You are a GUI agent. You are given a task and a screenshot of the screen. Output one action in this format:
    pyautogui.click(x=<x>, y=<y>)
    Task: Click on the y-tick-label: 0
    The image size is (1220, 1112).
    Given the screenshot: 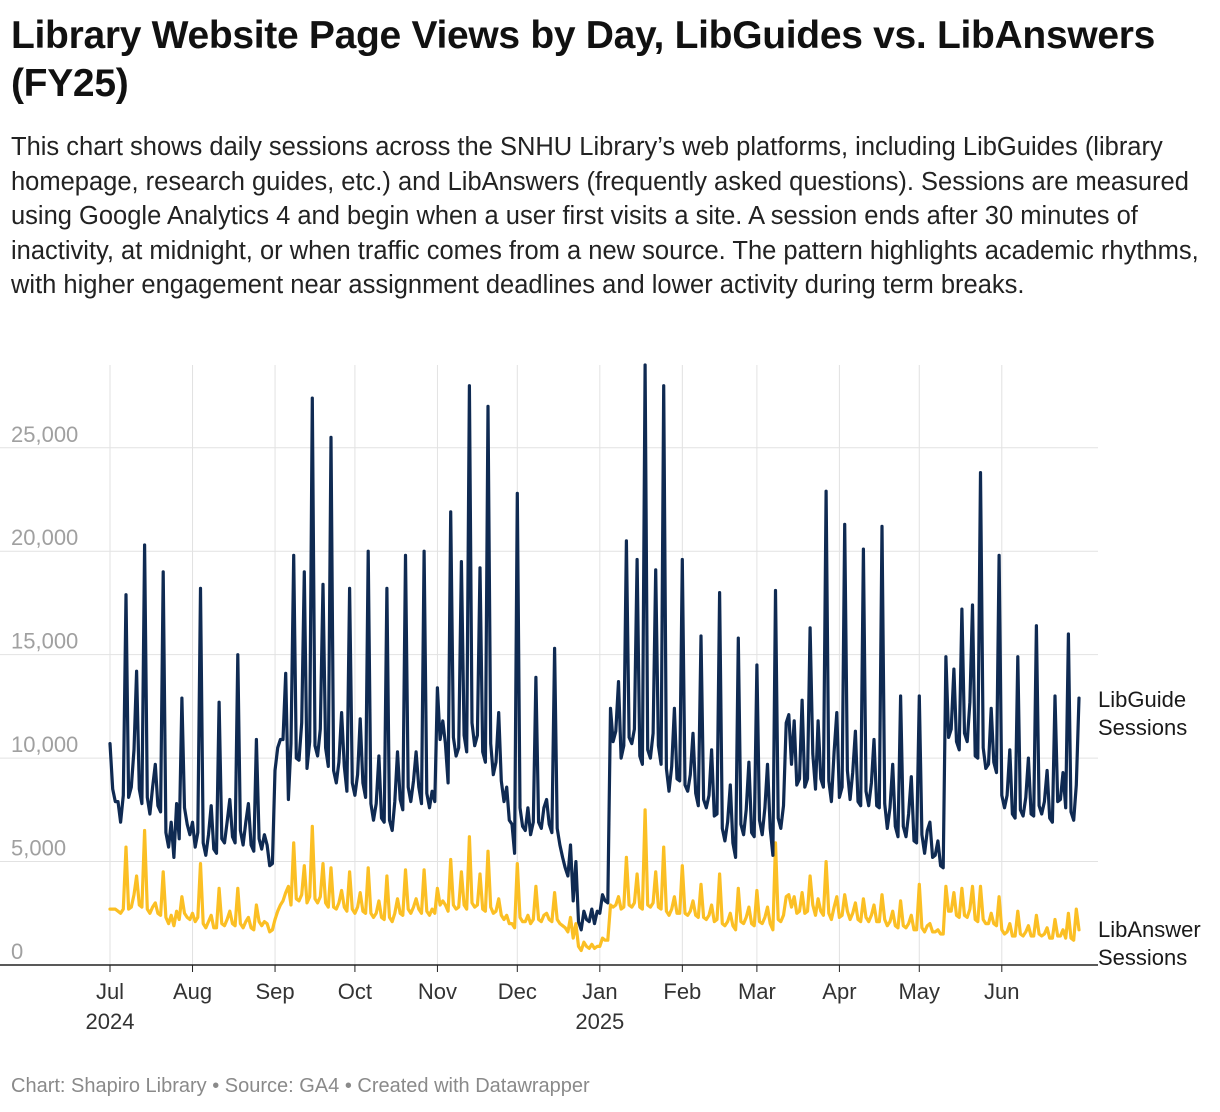 What is the action you would take?
    pyautogui.click(x=17, y=951)
    